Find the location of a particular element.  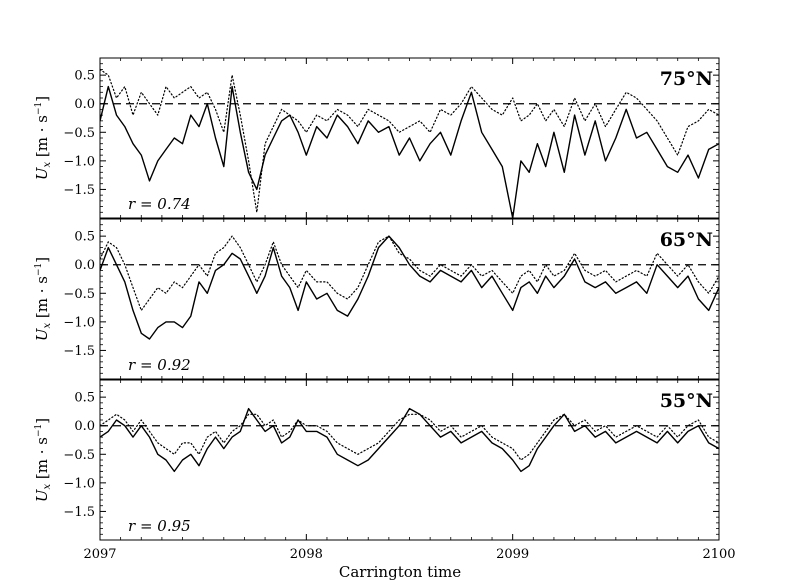

panel-latitude-label: 65°N is located at coordinates (686, 240).